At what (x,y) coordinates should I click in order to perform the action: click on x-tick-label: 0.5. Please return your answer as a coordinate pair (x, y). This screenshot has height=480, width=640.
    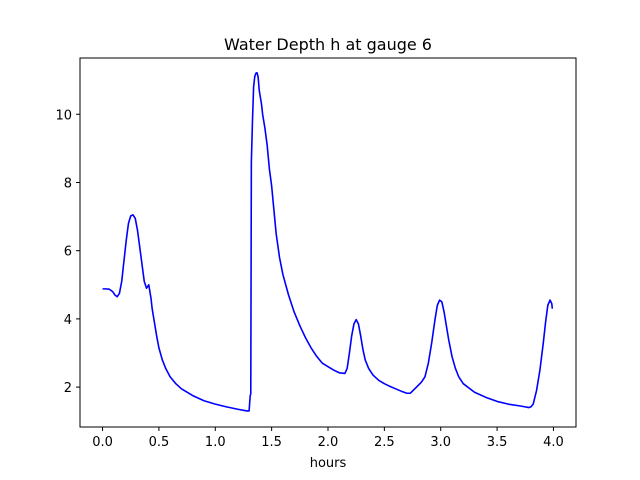
    Looking at the image, I should click on (159, 442).